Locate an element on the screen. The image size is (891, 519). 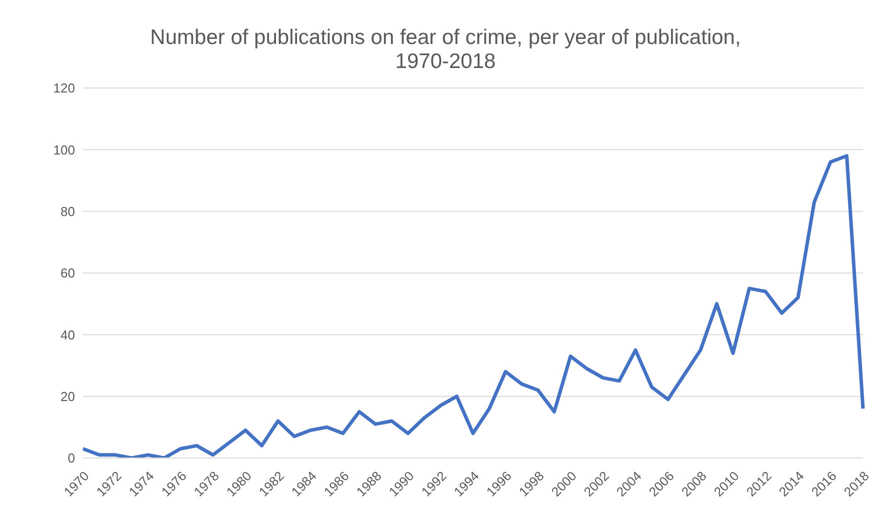
y-tick-label: 40 is located at coordinates (67, 334).